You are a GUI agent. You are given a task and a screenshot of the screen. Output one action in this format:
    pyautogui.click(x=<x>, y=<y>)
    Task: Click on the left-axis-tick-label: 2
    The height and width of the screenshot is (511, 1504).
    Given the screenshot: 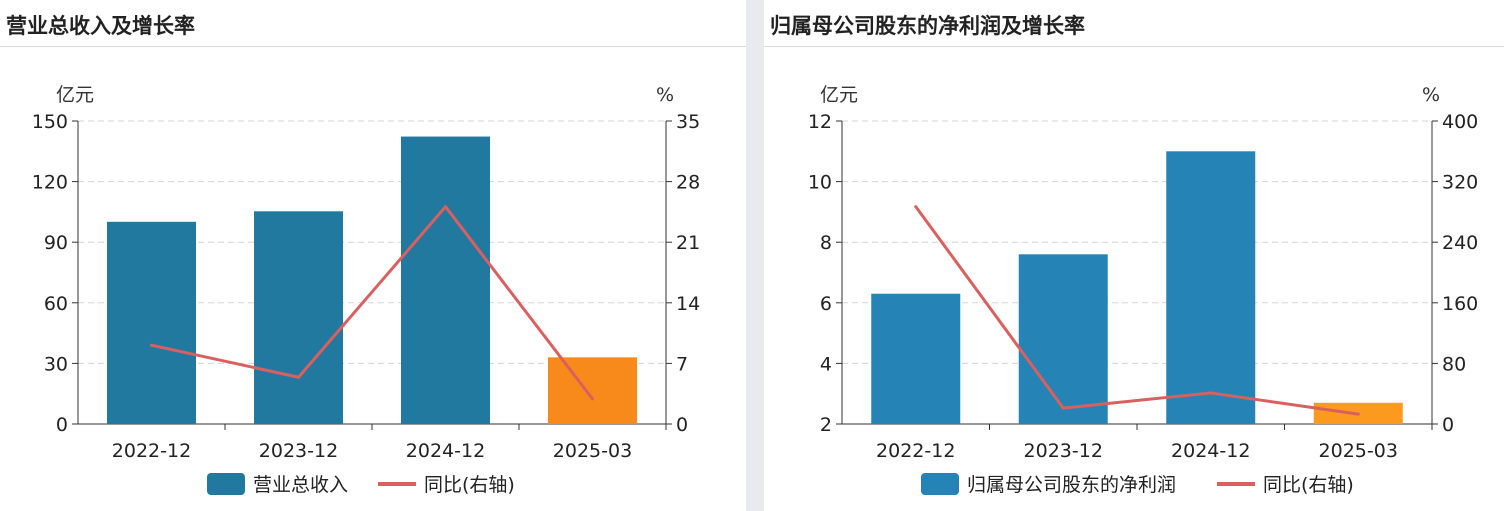 What is the action you would take?
    pyautogui.click(x=826, y=425)
    